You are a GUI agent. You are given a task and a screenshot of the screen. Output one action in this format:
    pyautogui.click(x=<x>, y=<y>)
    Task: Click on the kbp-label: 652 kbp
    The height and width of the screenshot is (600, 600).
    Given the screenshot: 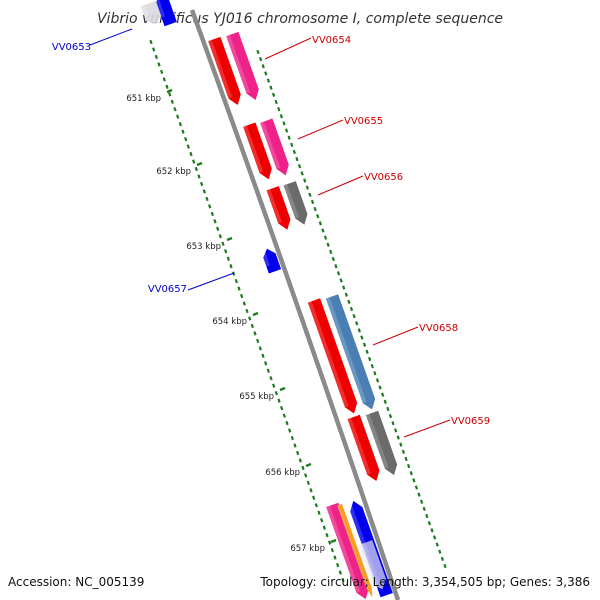 What is the action you would take?
    pyautogui.click(x=173, y=172)
    